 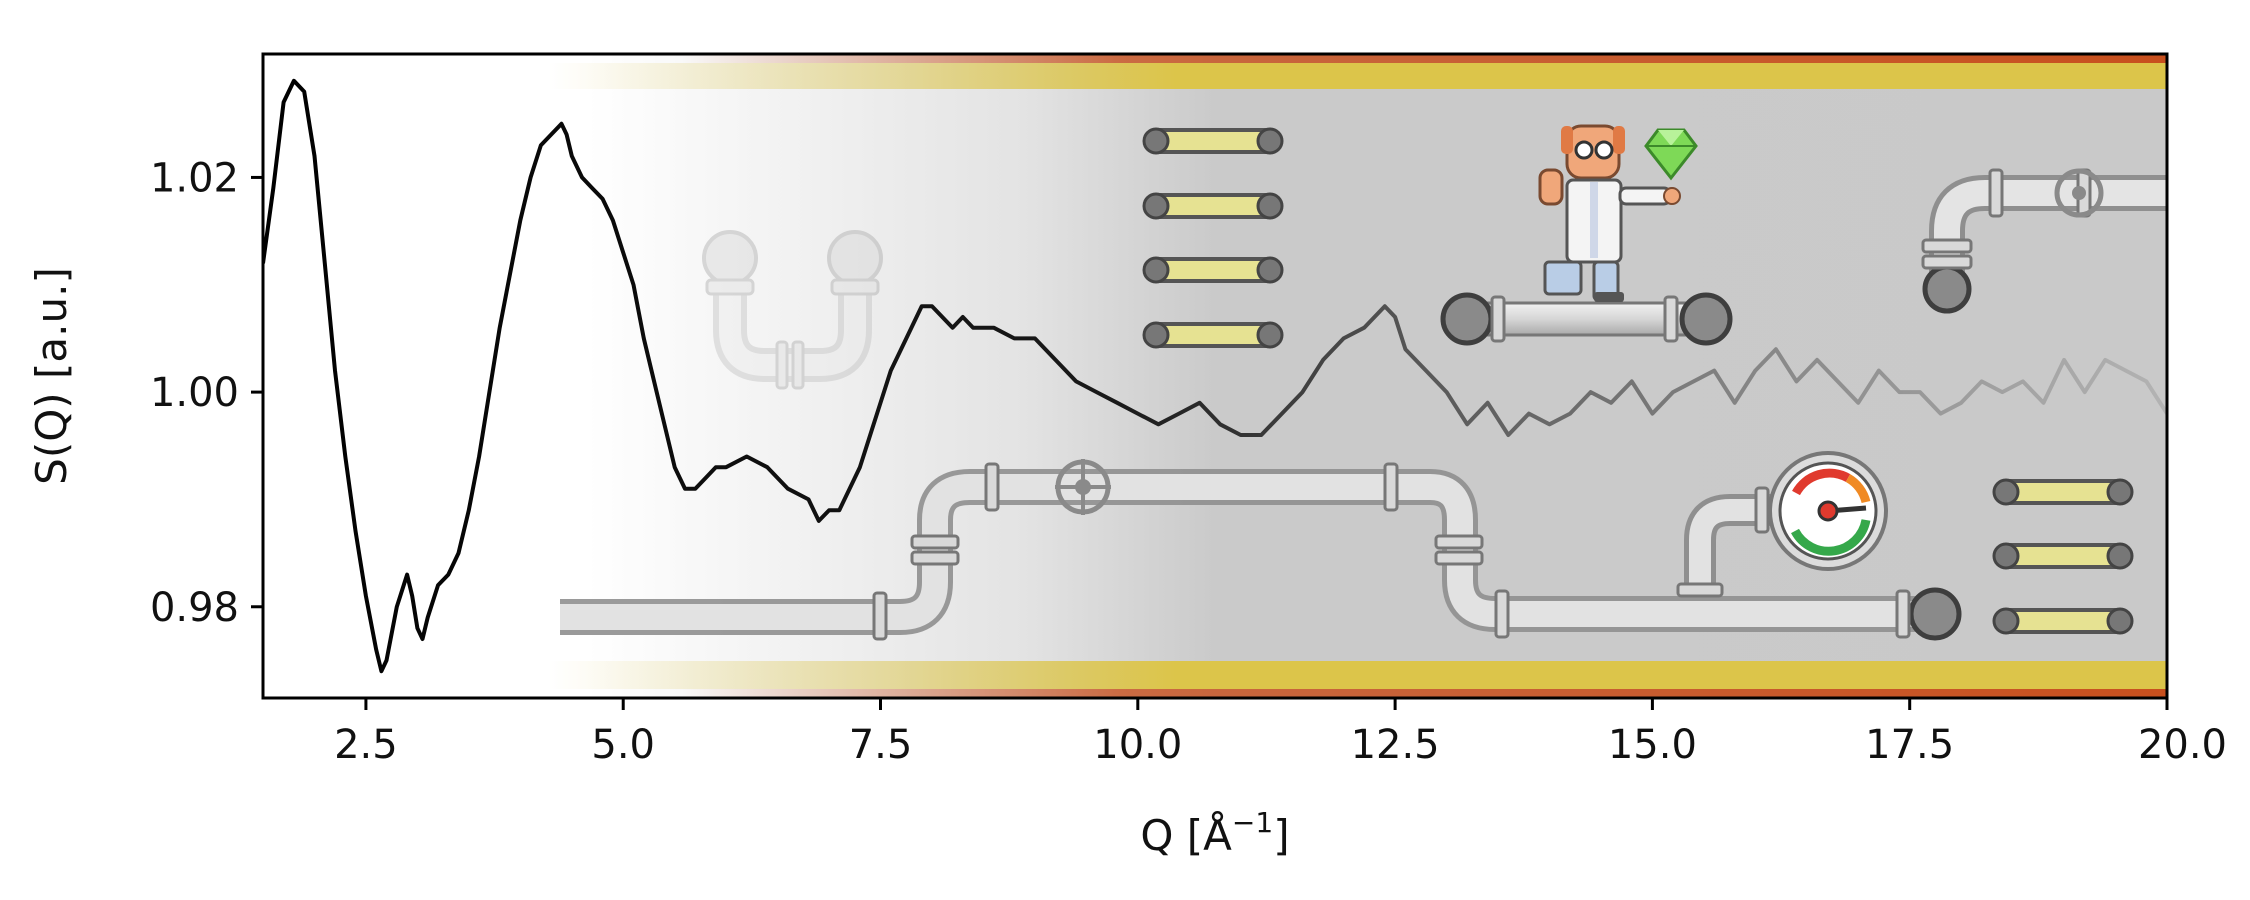 I want to click on x-tick-label: 2.5, so click(x=366, y=745).